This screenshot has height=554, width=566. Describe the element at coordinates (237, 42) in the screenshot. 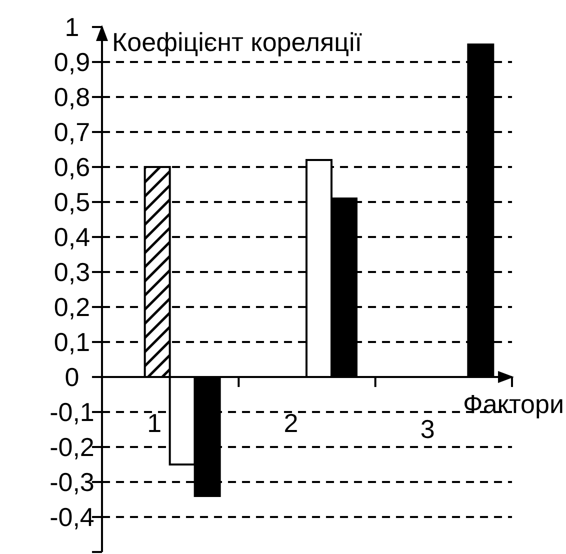

I see `y-axis-title: Коефіцієнт кореляції` at that location.